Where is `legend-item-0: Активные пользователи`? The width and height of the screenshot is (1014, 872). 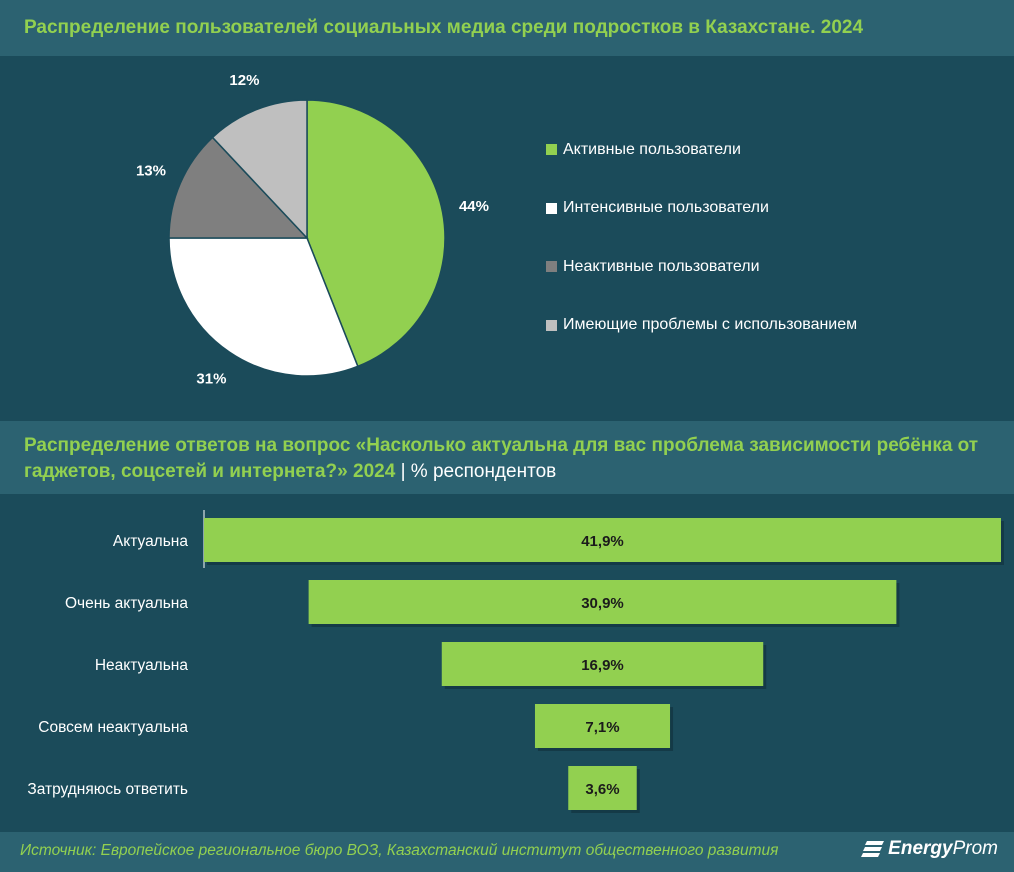 legend-item-0: Активные пользователи is located at coordinates (701, 149).